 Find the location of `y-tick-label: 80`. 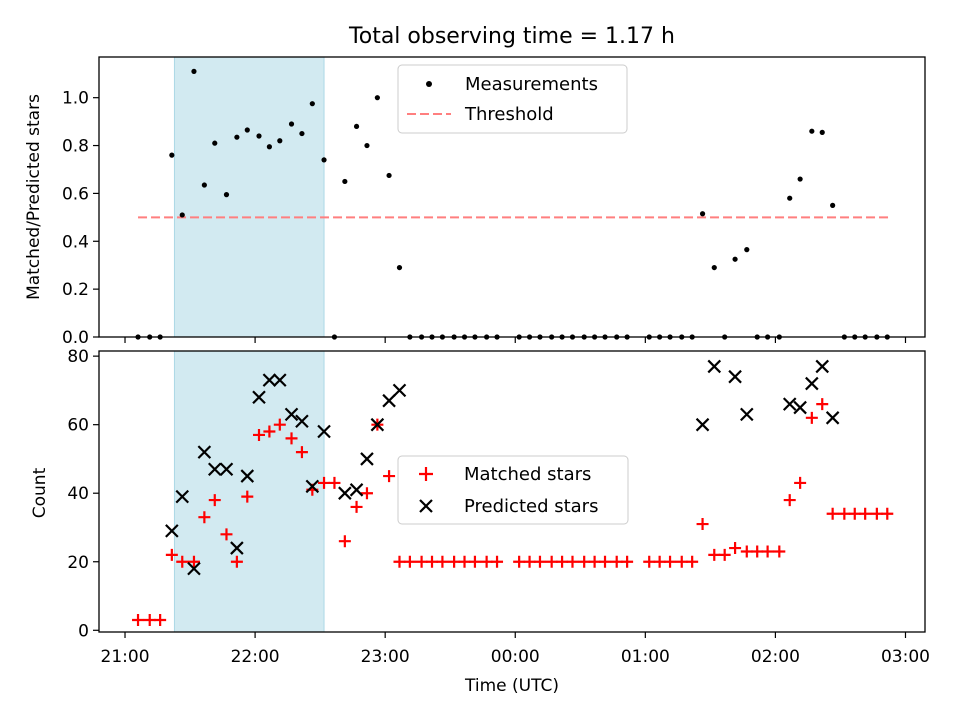

y-tick-label: 80 is located at coordinates (78, 357).